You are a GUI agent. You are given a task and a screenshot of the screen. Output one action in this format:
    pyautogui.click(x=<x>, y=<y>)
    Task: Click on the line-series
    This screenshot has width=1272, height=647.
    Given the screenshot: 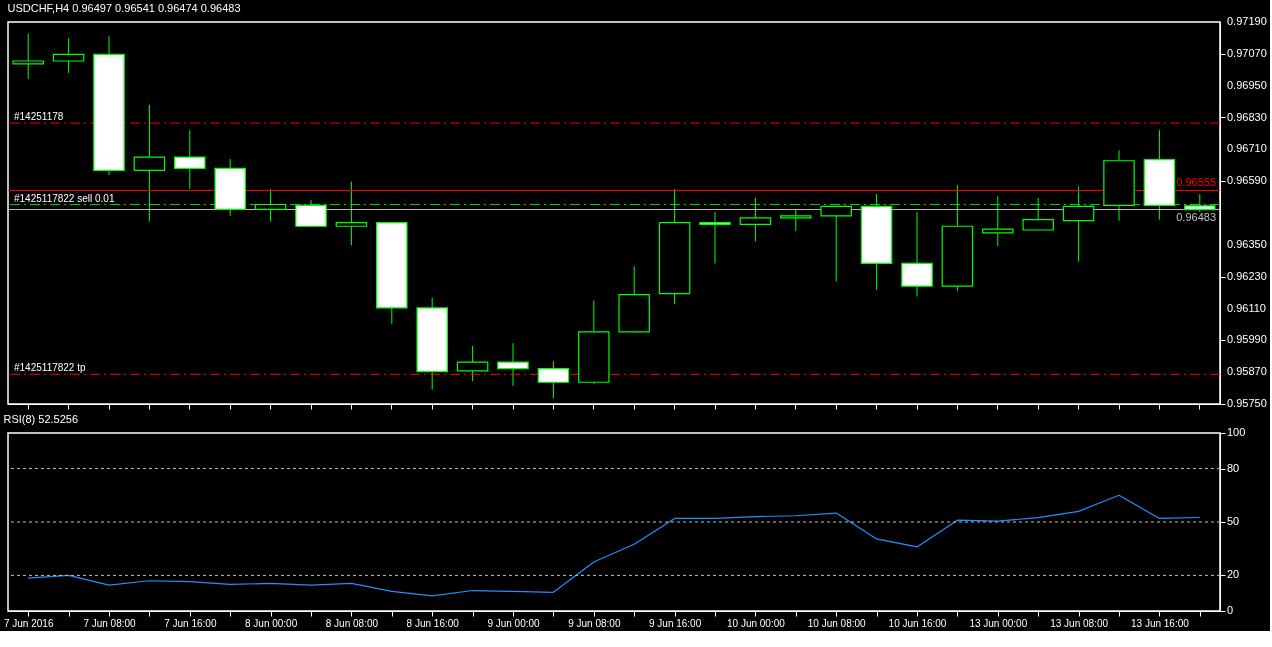 What is the action you would take?
    pyautogui.click(x=614, y=545)
    